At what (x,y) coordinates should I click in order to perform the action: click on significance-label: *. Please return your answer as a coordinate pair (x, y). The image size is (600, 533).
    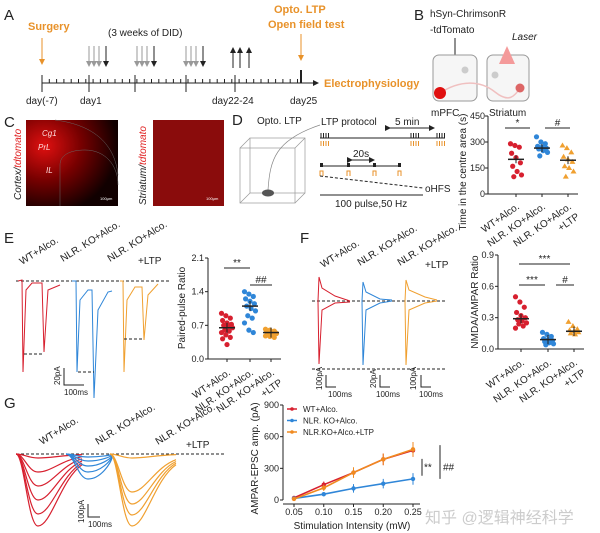
    Looking at the image, I should click on (518, 123).